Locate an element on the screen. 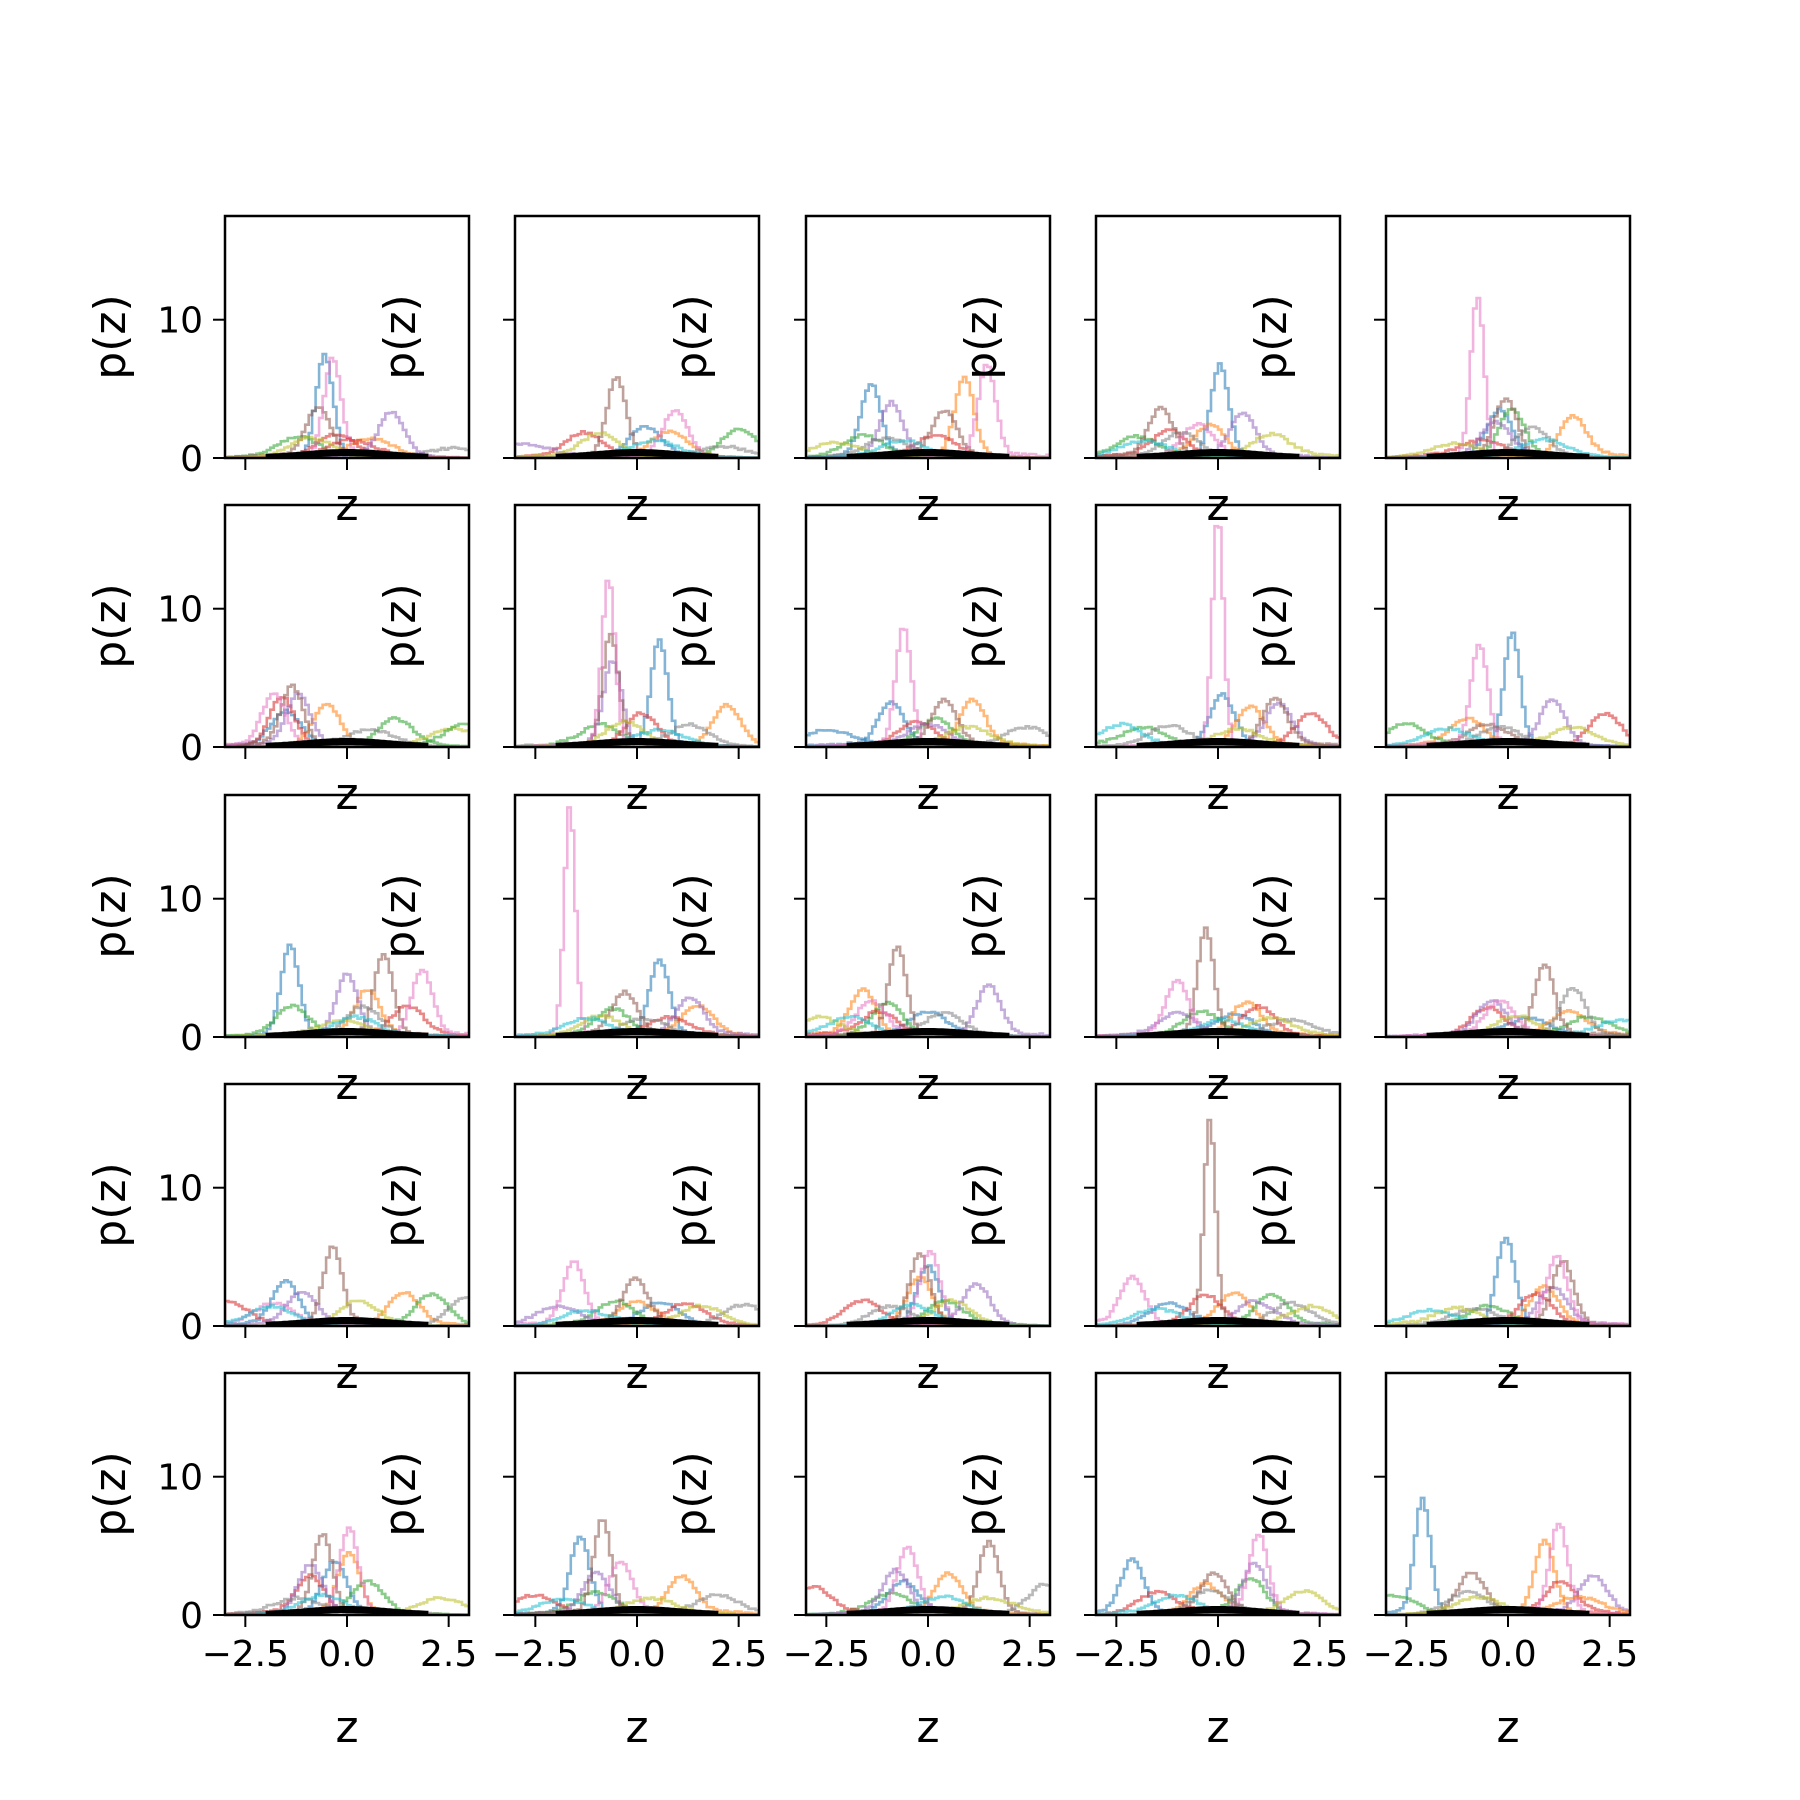 This screenshot has height=1800, width=1800. panel-4-3: zp(z) is located at coordinates (859, 1240).